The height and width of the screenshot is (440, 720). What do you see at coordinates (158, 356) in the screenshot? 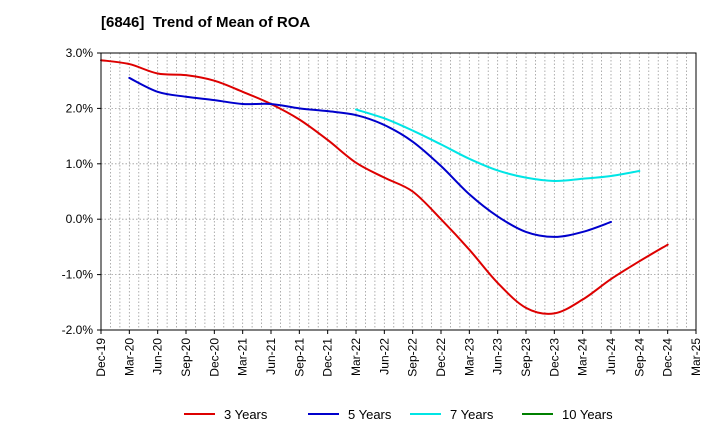
I see `x-tick-label: Jun-20` at bounding box center [158, 356].